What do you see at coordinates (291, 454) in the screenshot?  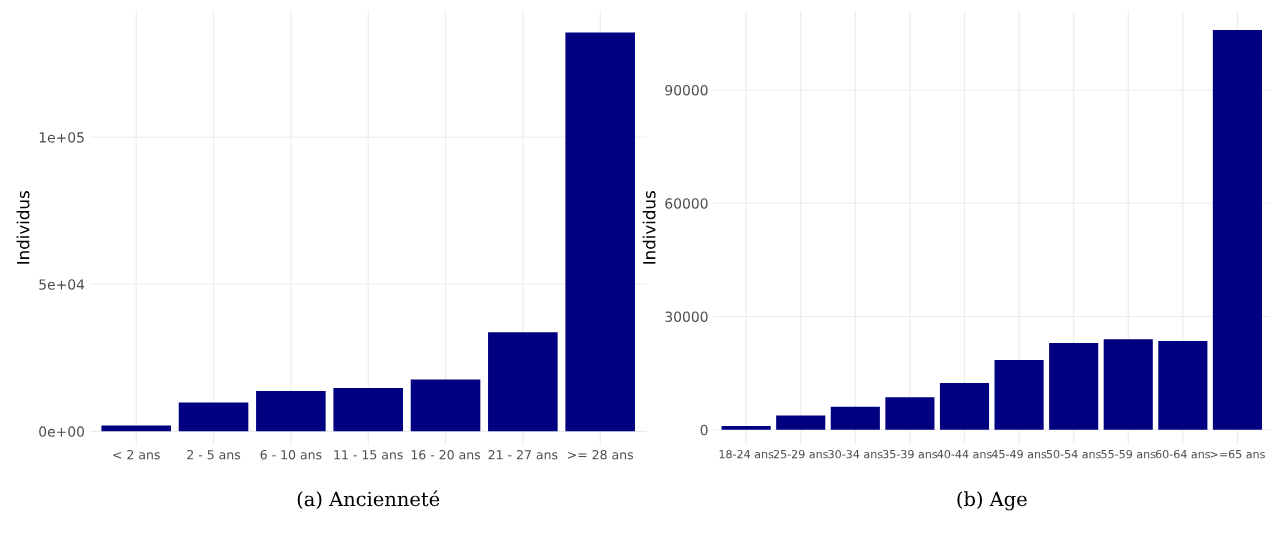 I see `x-tick-label: 6 - 10 ans` at bounding box center [291, 454].